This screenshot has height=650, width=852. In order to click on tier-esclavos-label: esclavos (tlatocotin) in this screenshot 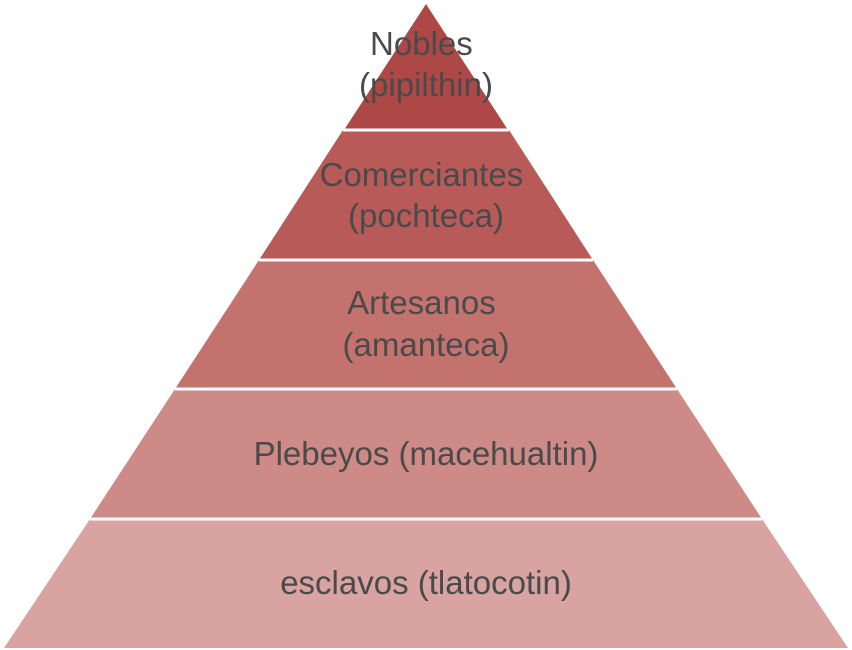, I will do `click(426, 582)`.